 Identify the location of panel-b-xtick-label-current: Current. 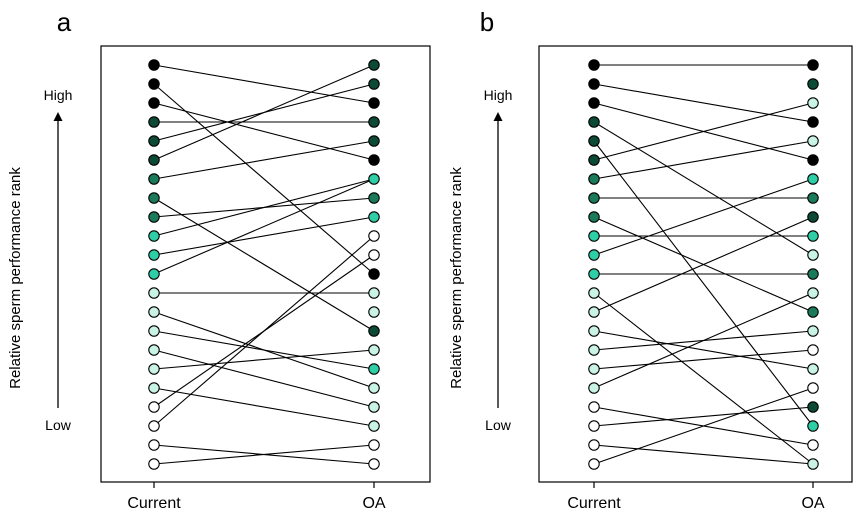
(594, 503).